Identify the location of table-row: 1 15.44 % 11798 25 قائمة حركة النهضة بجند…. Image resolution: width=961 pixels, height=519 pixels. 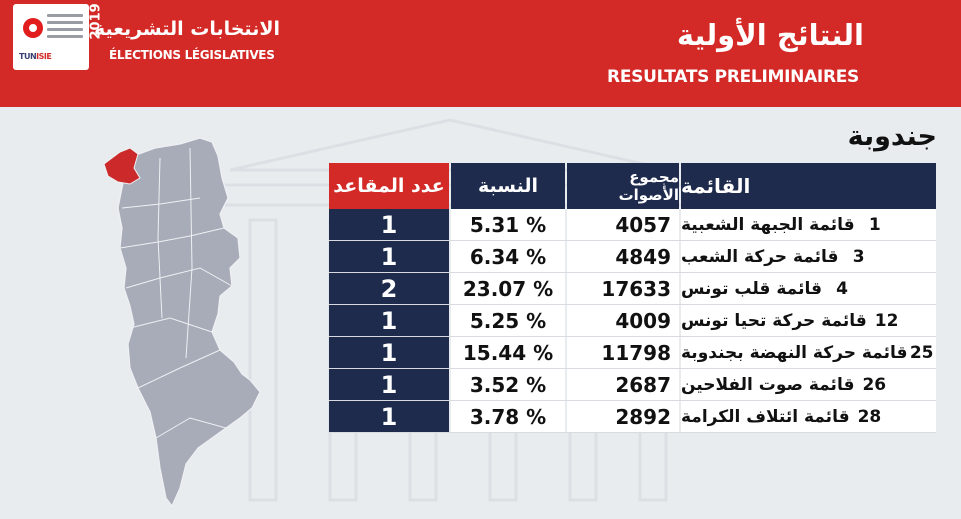
(632, 353).